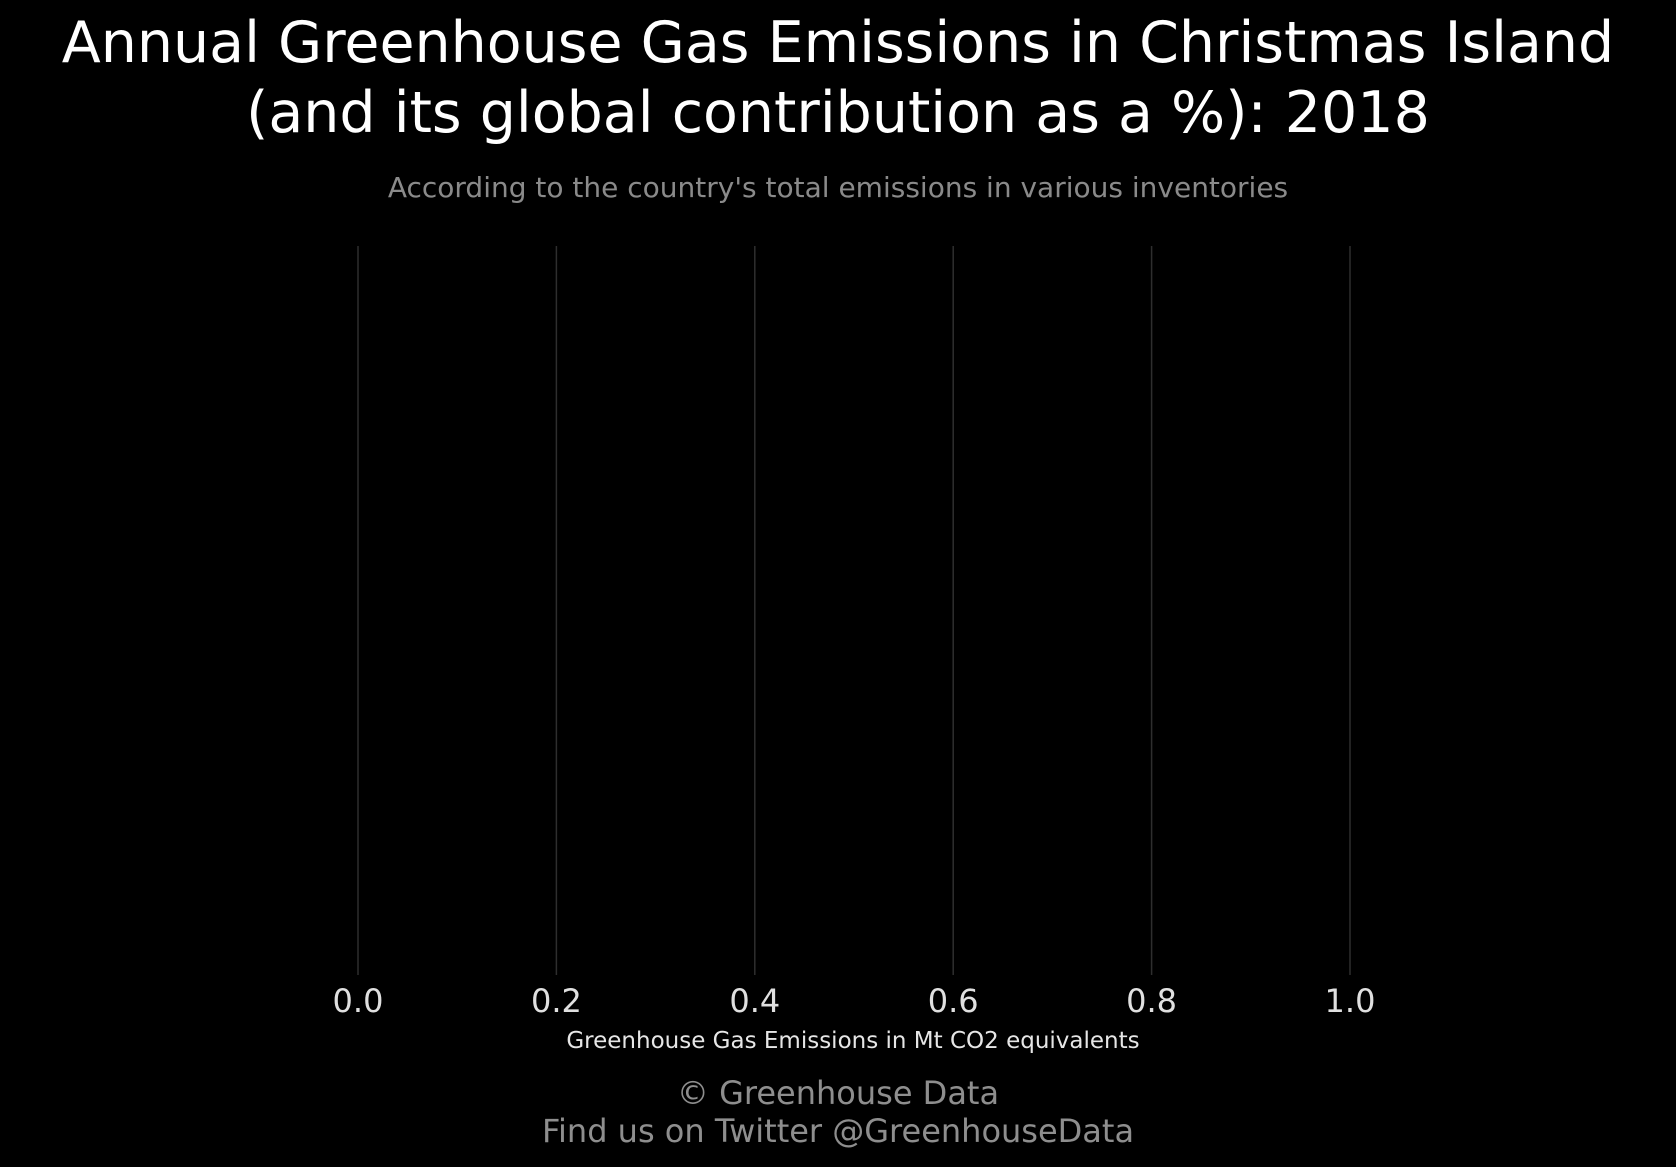 This screenshot has height=1167, width=1676. What do you see at coordinates (953, 1001) in the screenshot?
I see `x-tick-label-3: 0.6` at bounding box center [953, 1001].